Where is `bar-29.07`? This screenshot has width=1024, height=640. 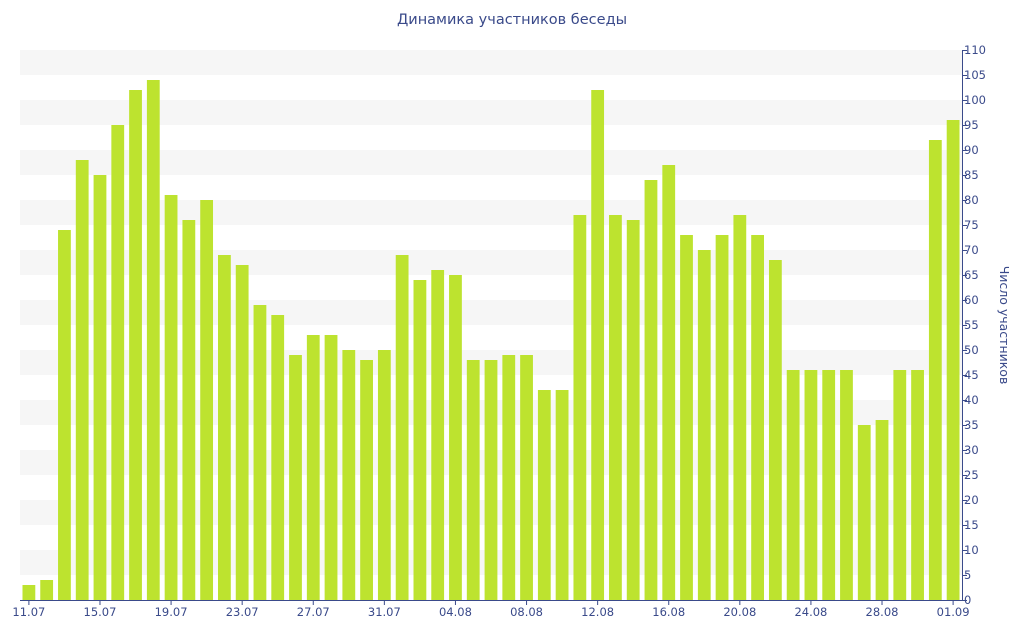
bar-29.07 is located at coordinates (349, 475).